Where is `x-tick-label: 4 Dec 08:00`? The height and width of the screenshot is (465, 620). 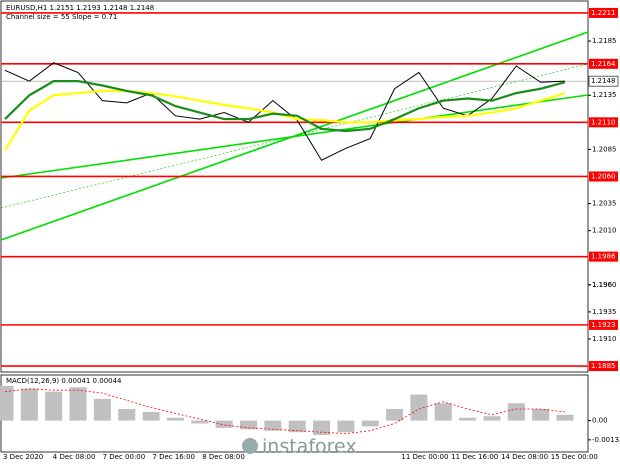
x-tick-label: 4 Dec 08:00 is located at coordinates (74, 457).